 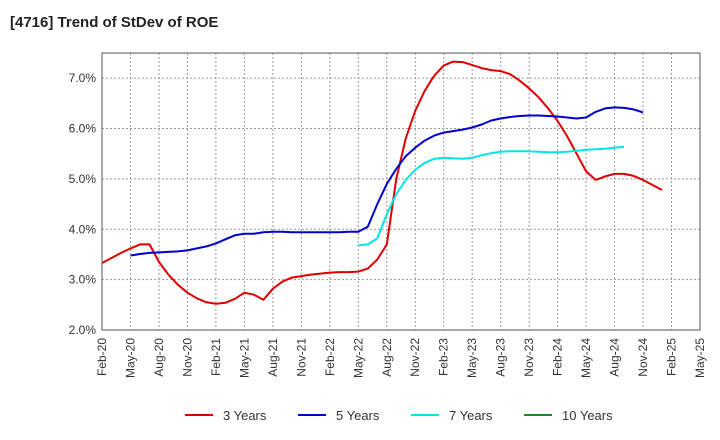 What do you see at coordinates (358, 358) in the screenshot?
I see `x-tick-label: May-22` at bounding box center [358, 358].